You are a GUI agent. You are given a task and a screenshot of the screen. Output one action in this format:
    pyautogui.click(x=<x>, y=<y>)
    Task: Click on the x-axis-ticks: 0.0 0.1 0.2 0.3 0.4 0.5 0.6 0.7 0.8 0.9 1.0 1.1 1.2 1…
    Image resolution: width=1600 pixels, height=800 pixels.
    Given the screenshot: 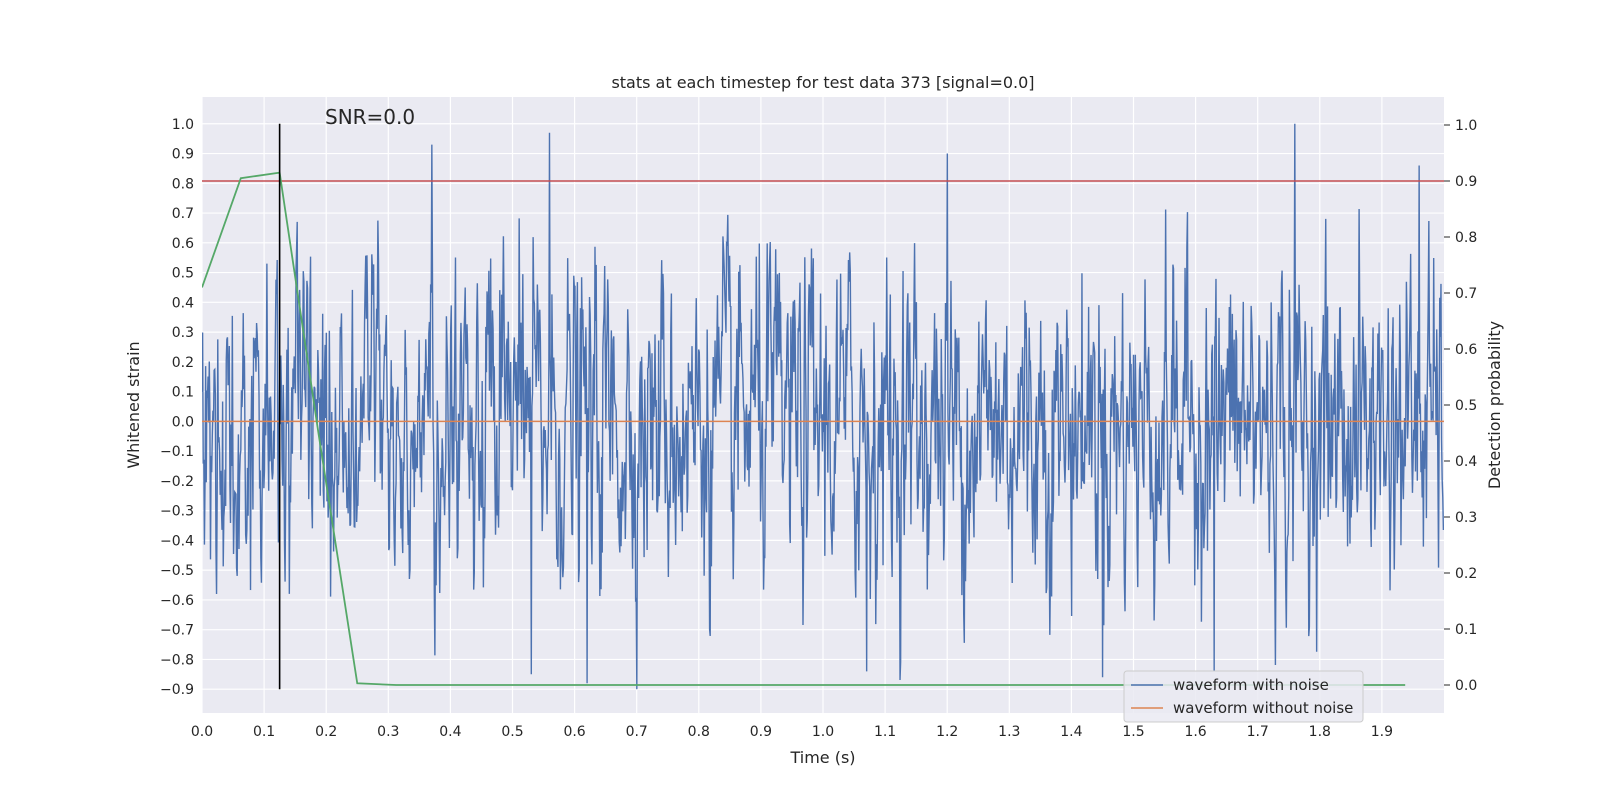 What is the action you would take?
    pyautogui.click(x=792, y=732)
    